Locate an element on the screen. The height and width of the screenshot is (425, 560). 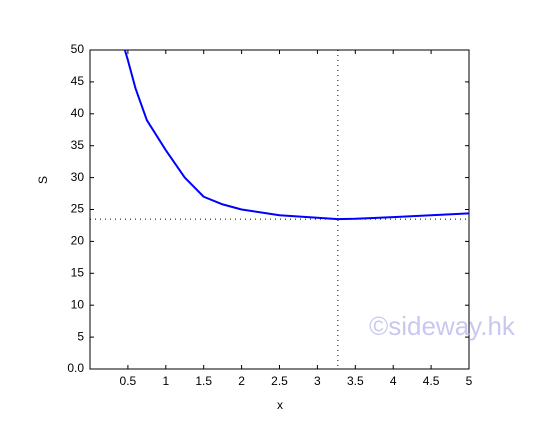
y-tick-label: 45 is located at coordinates (78, 81).